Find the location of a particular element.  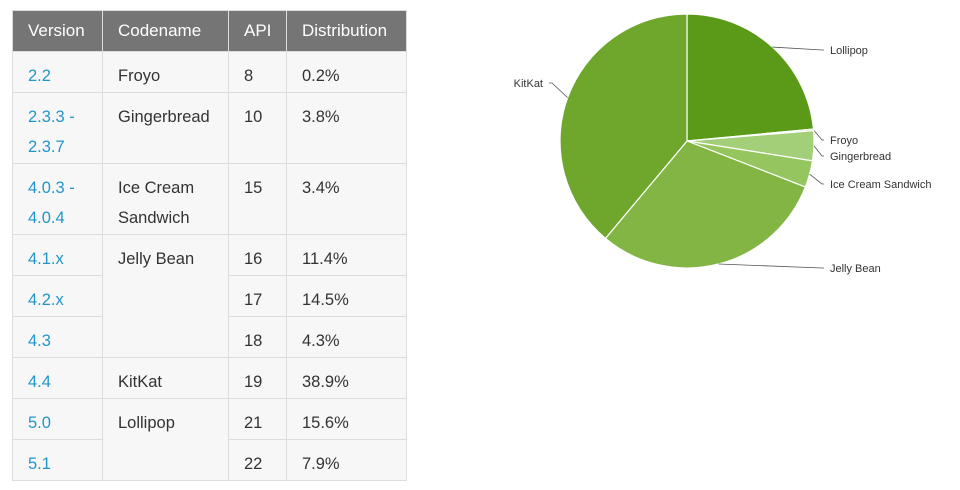

distribution-cell: 14.5% is located at coordinates (346, 296).